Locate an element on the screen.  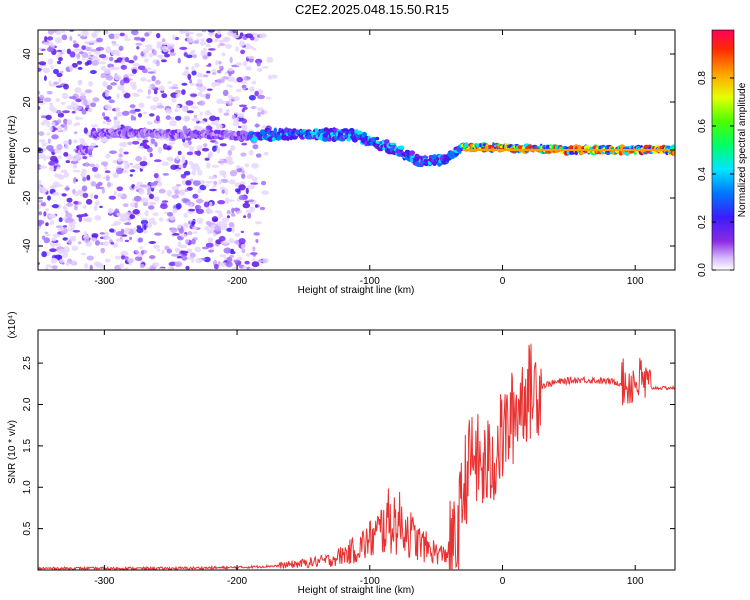
colorbar-tick-label: 0.2 is located at coordinates (702, 222).